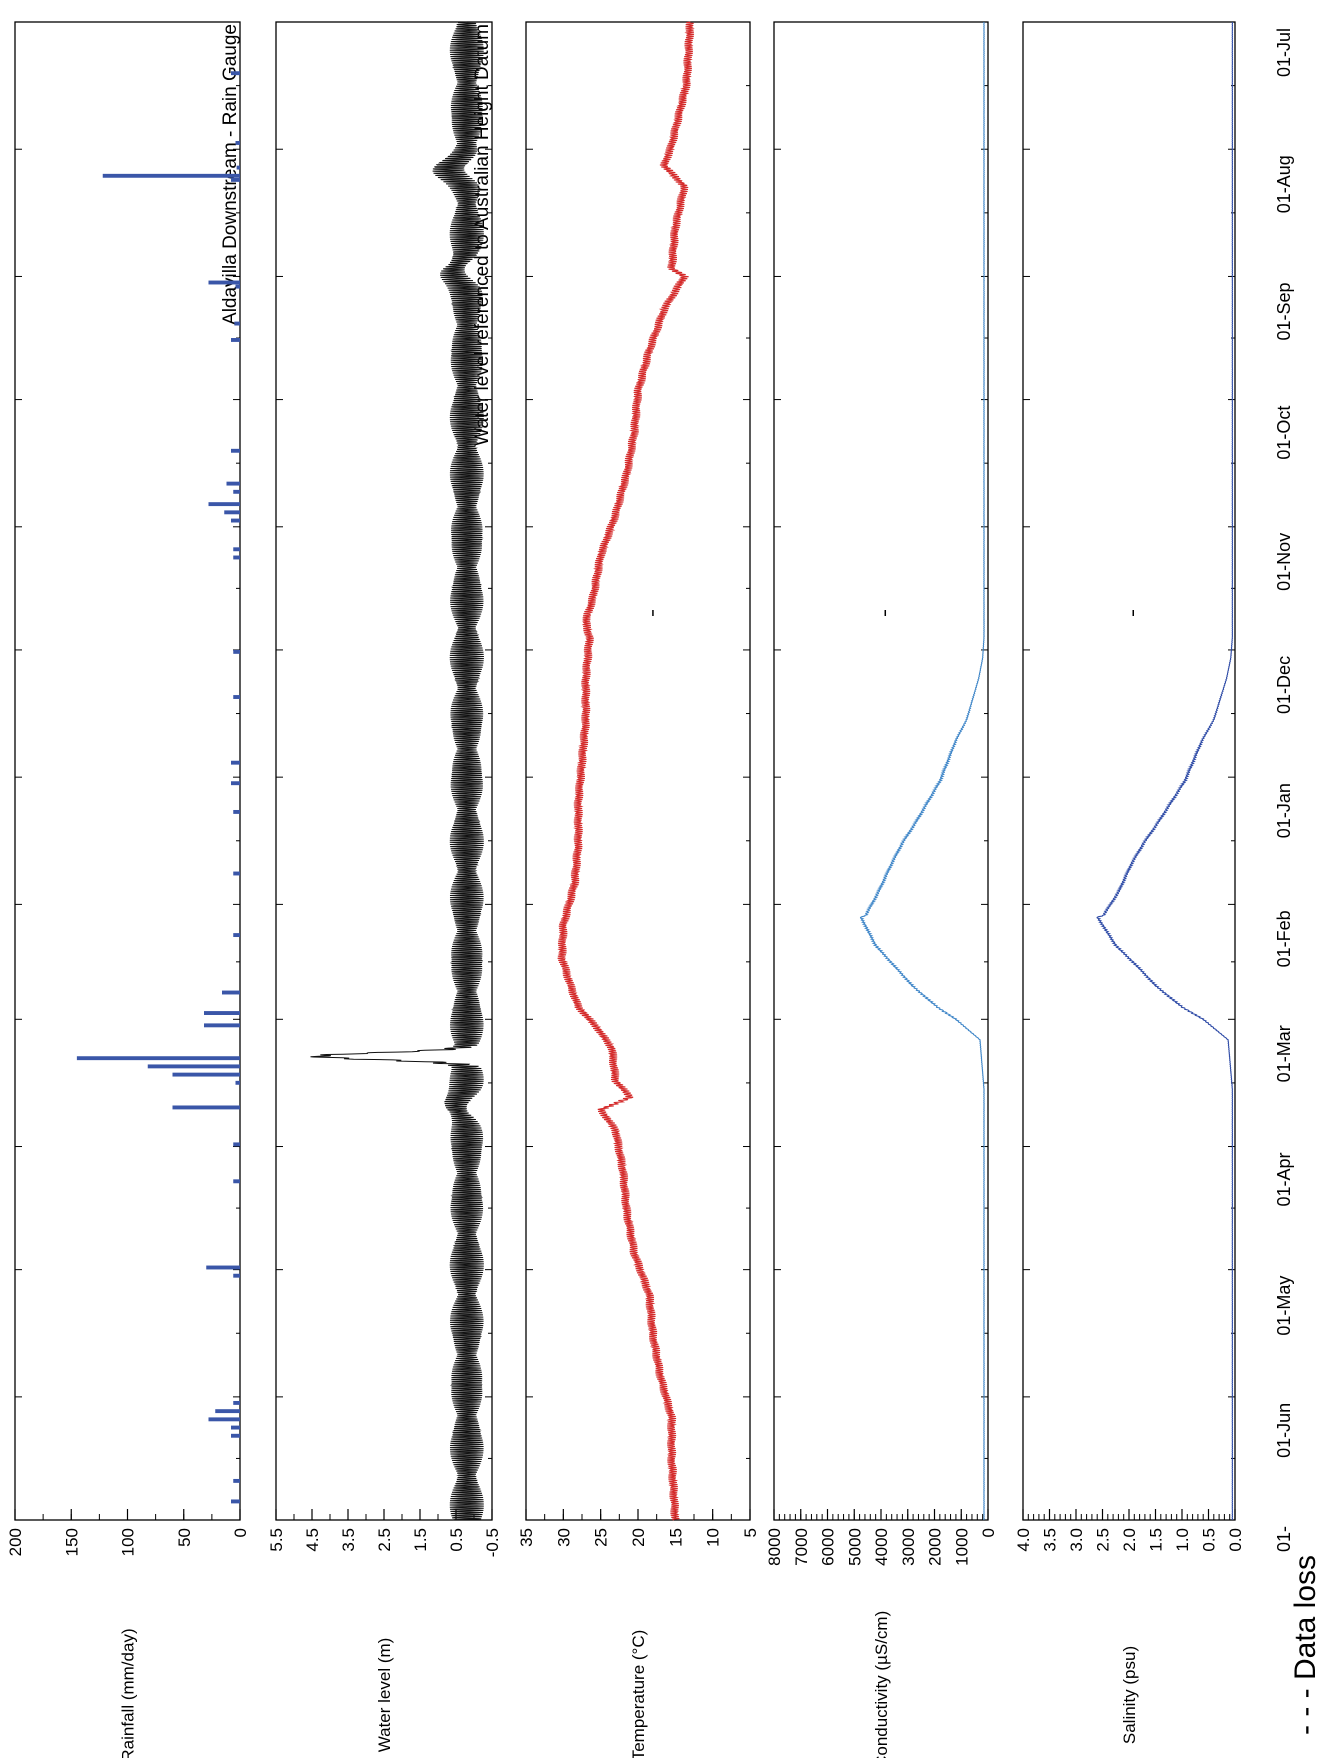  I want to click on value-tick-label: 1.0, so click(1182, 1540).